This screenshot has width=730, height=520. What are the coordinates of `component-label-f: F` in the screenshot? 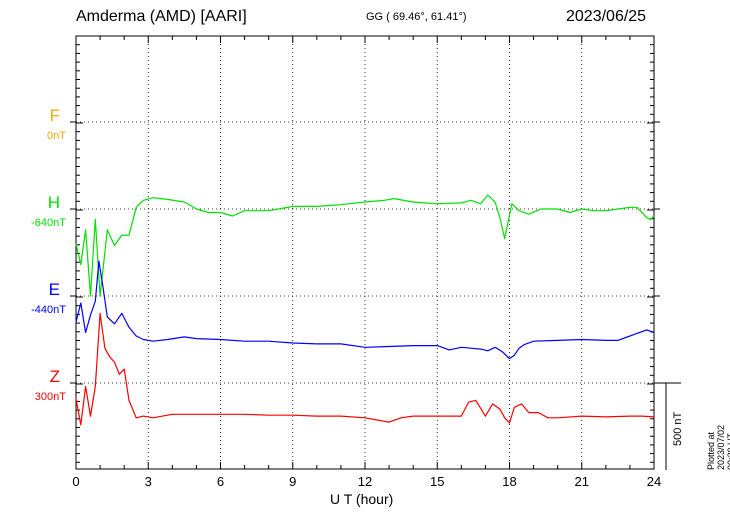 It's located at (54, 115).